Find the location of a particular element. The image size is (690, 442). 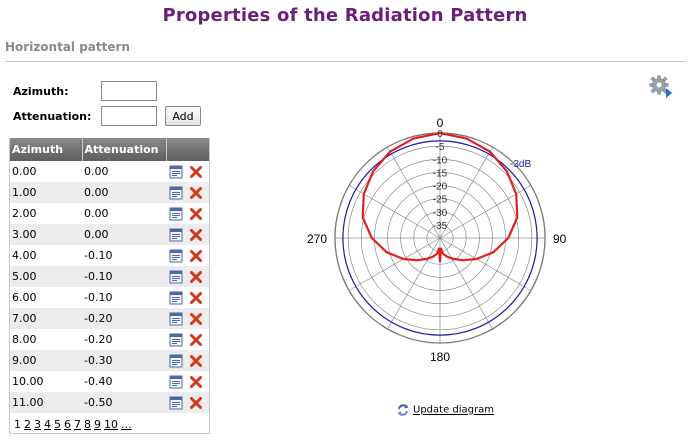

azimuth-cell: 2.00 is located at coordinates (24, 213).